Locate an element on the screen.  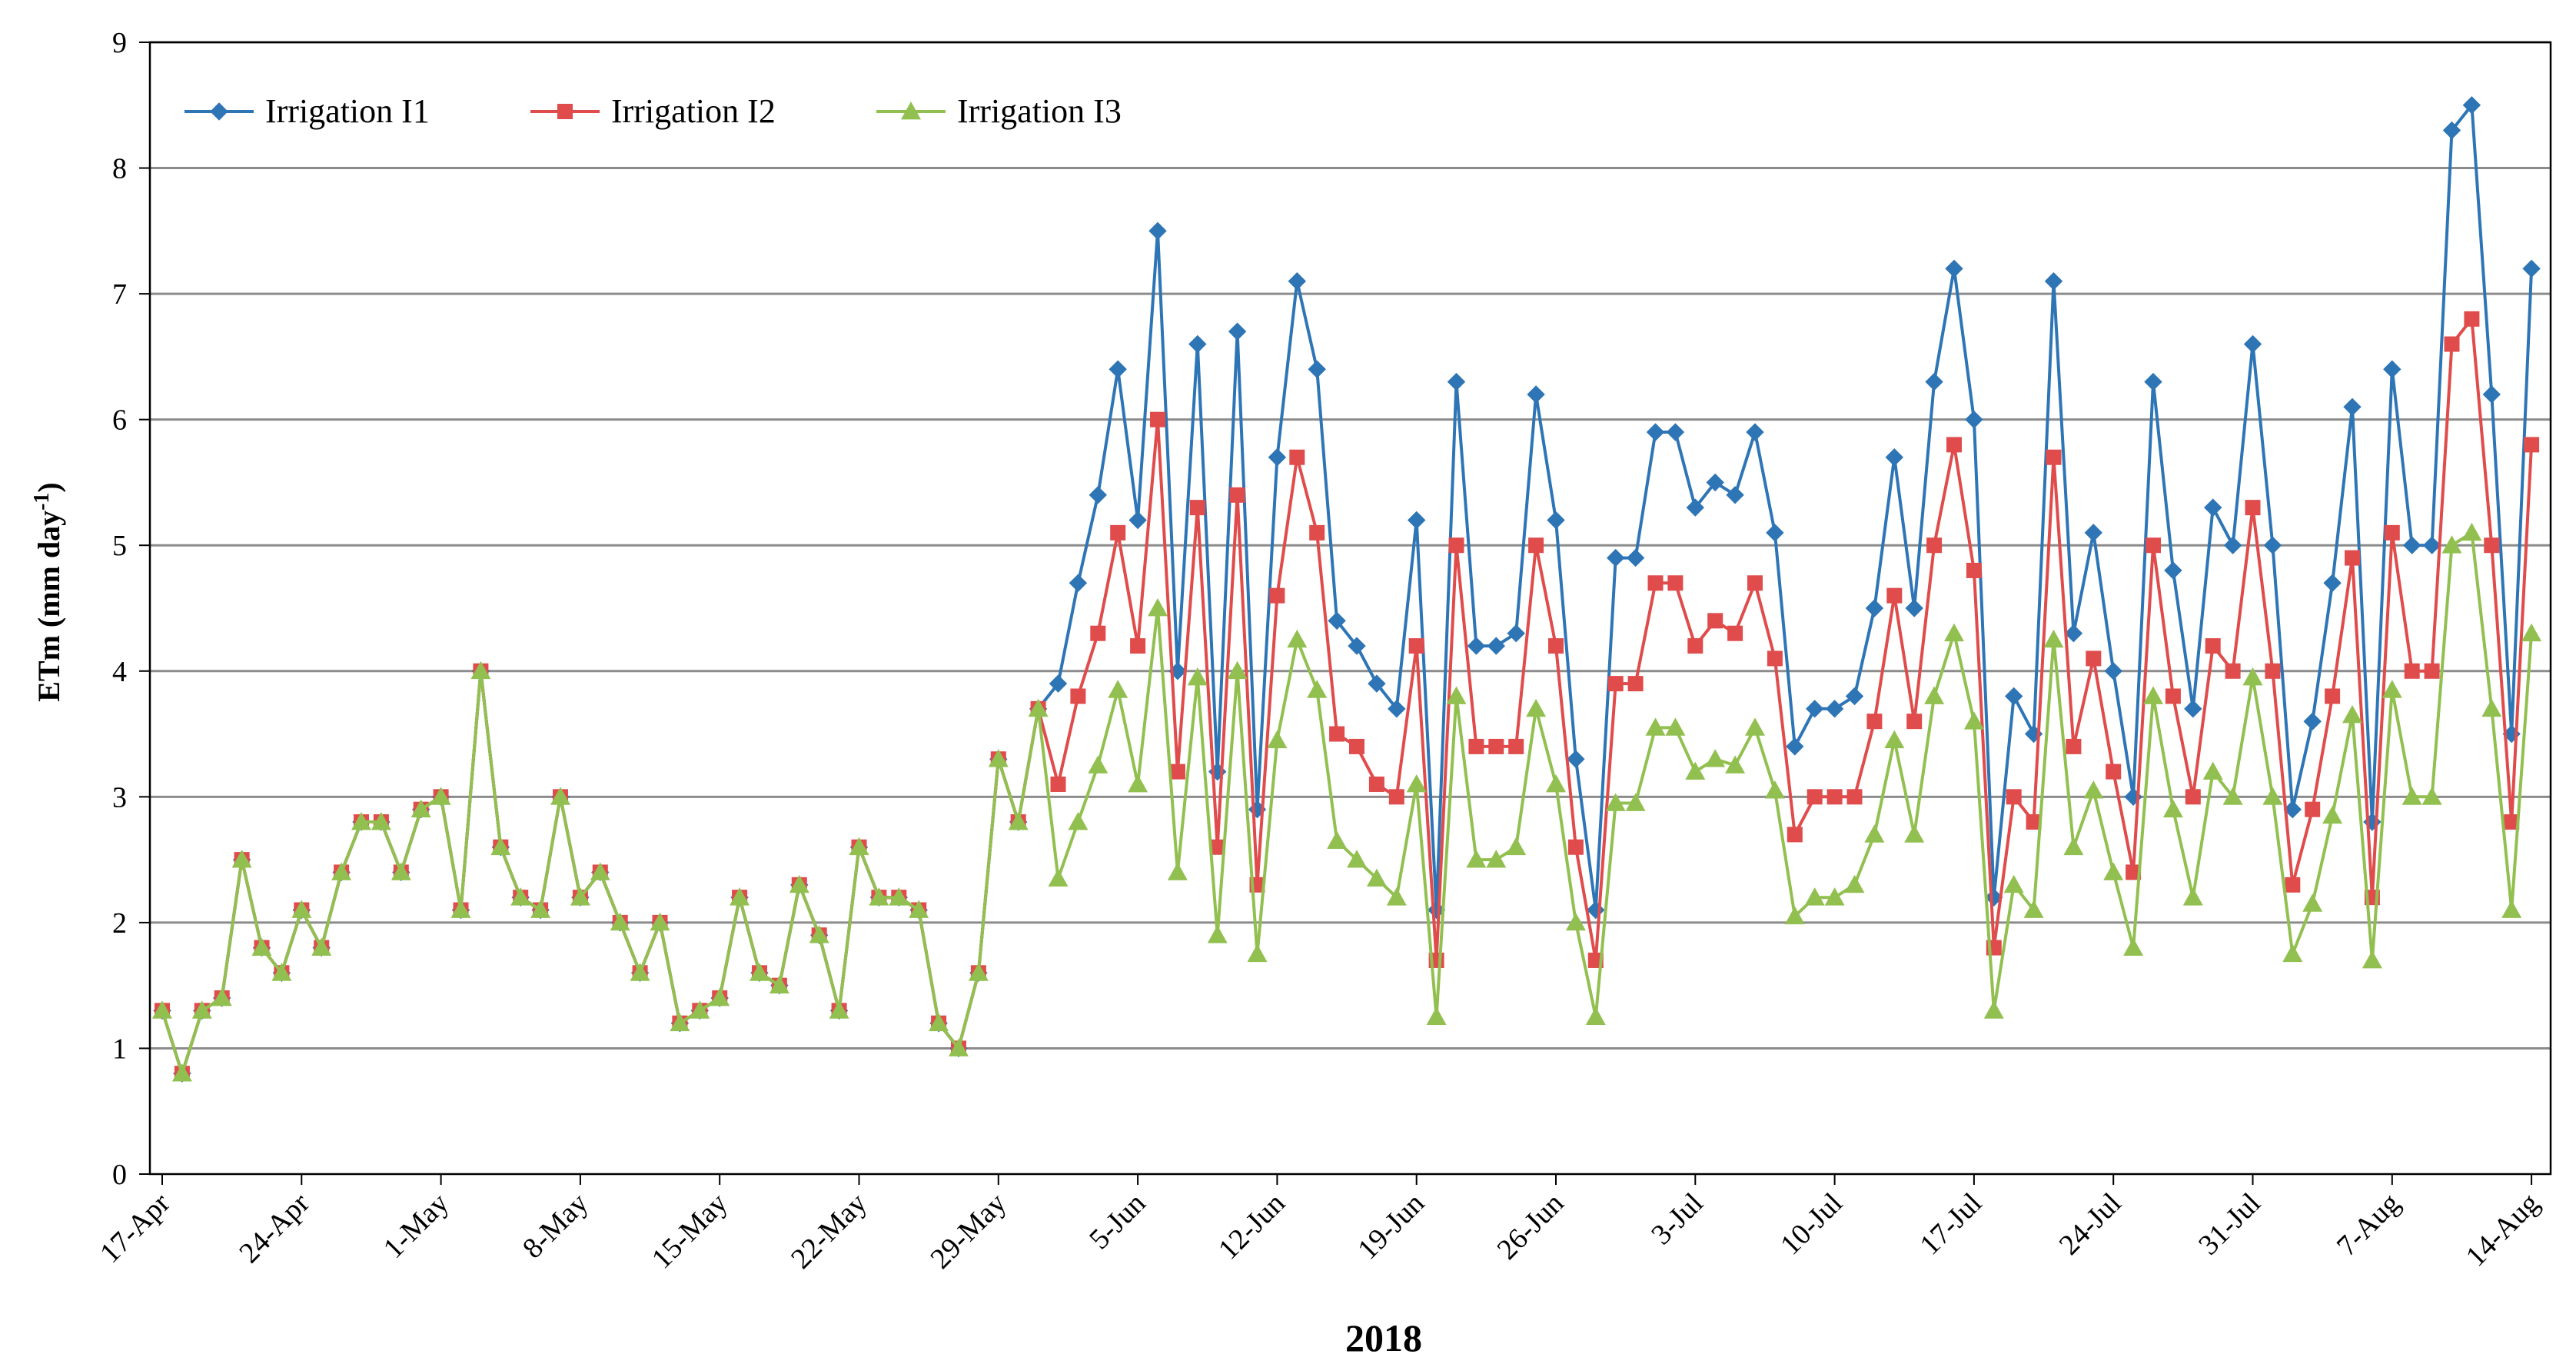
y-tick-label: 8 is located at coordinates (119, 169).